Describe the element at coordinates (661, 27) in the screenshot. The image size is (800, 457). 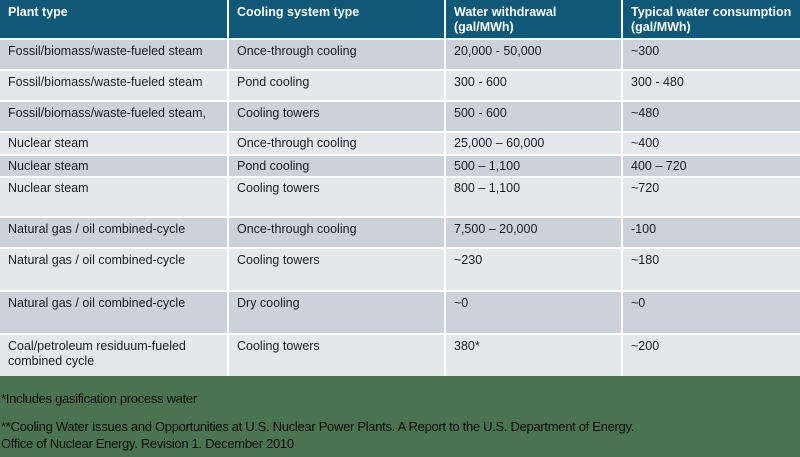
I see `header-water-consumption-line2: (gal/MWh)` at that location.